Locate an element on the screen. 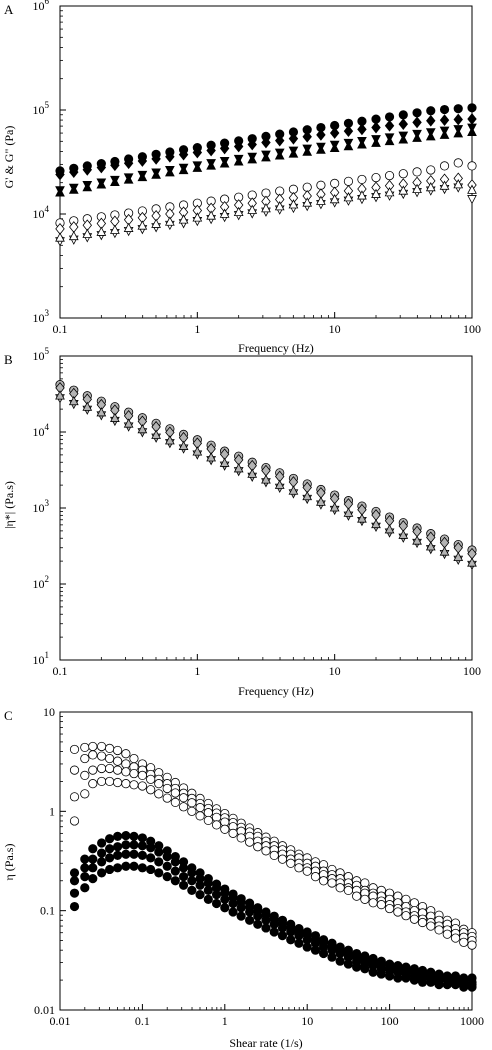 This screenshot has height=1050, width=492. panel-b-x-tick-label: 100 is located at coordinates (472, 671).